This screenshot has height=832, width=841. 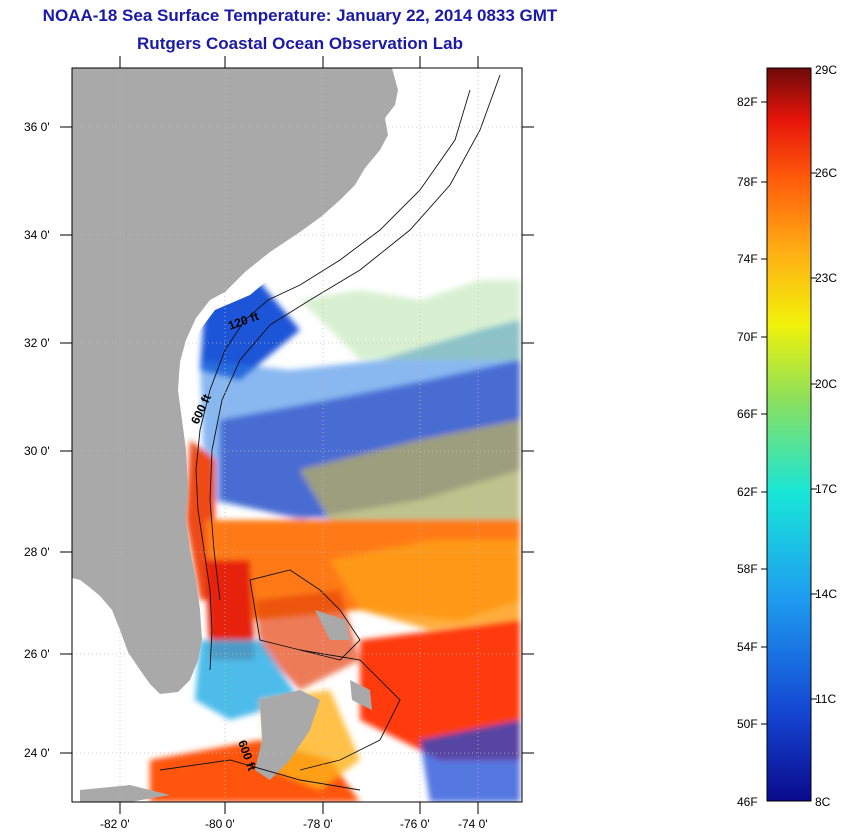 I want to click on lon-label: -76 0', so click(x=415, y=824).